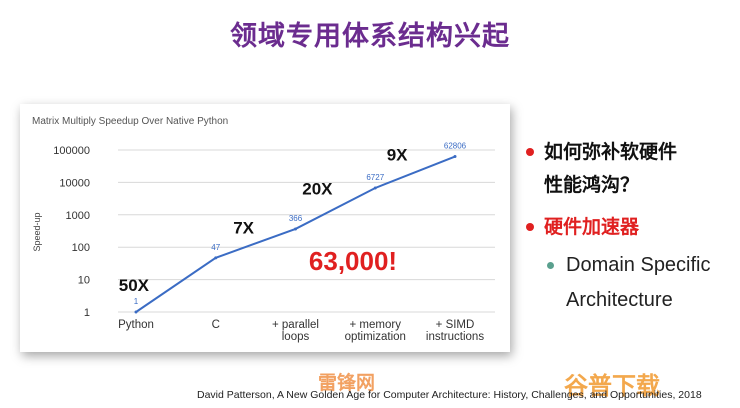 The width and height of the screenshot is (740, 408). What do you see at coordinates (71, 151) in the screenshot?
I see `y-tick-label: 100000` at bounding box center [71, 151].